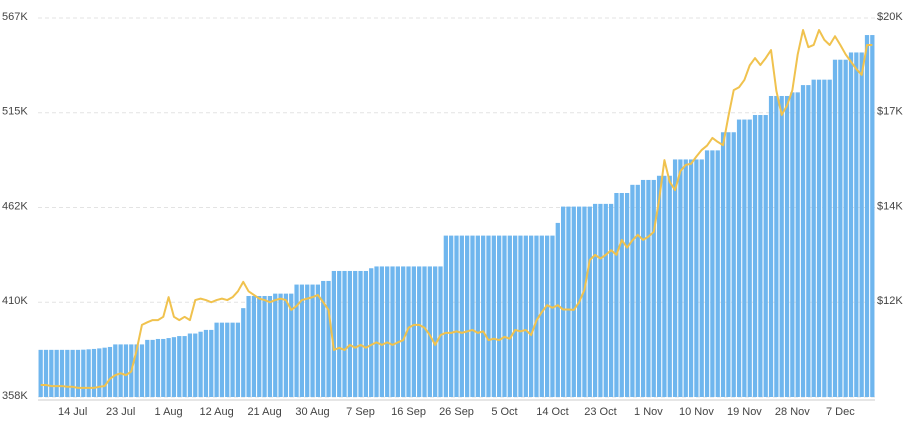  I want to click on x-tick-label: 14 Jul, so click(72, 412).